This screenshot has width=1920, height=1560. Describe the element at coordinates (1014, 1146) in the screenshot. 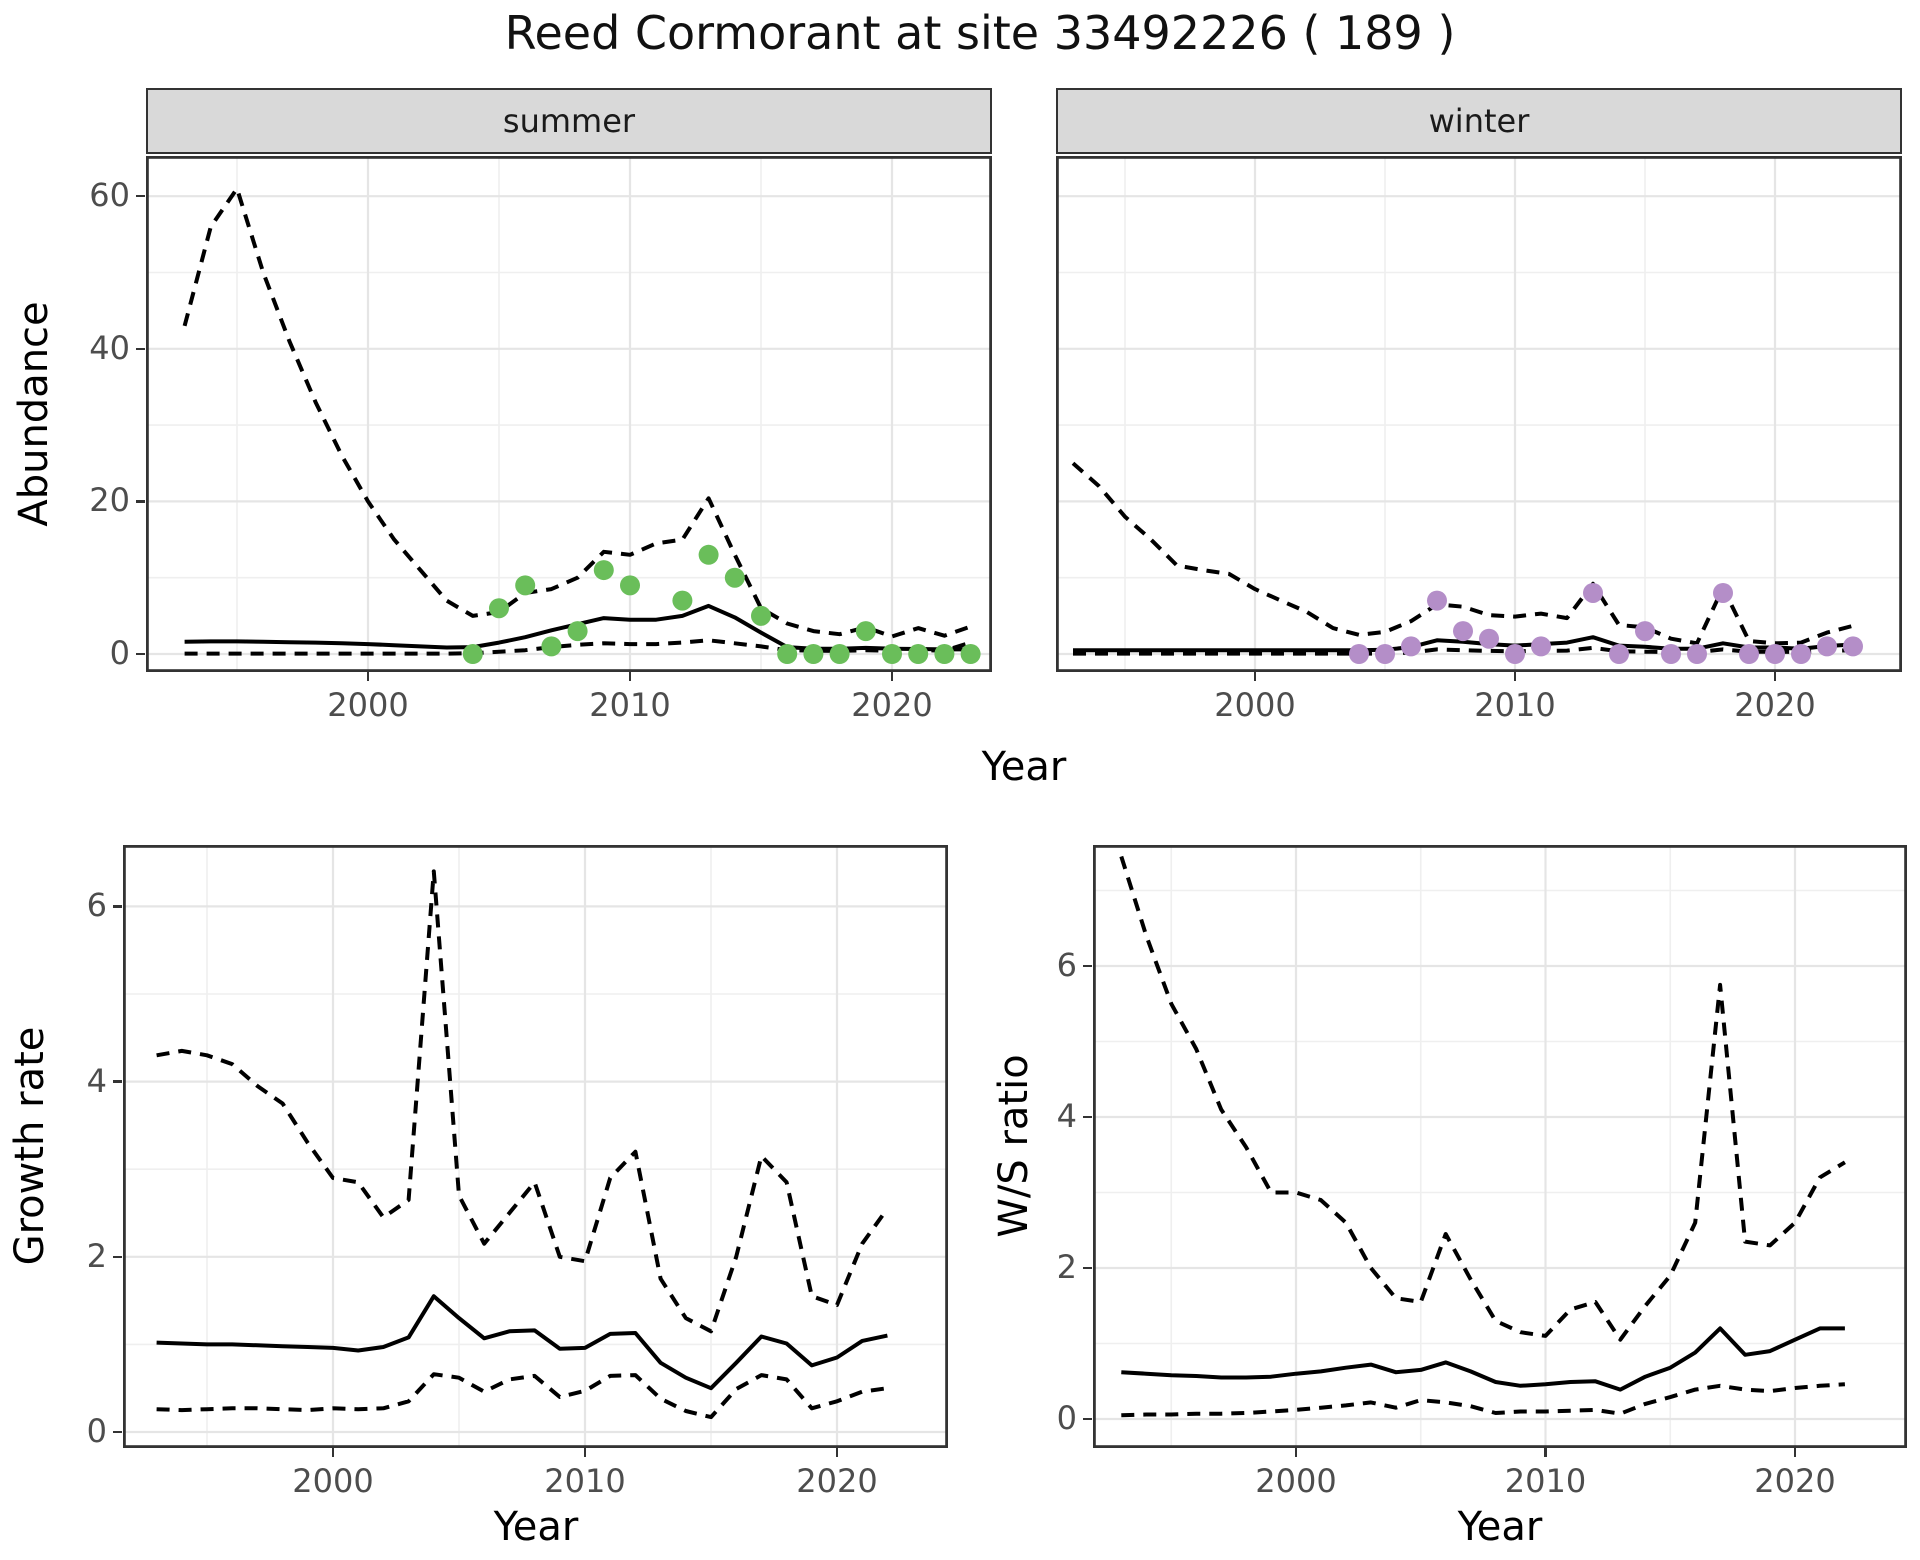

I see `y-axis-title-ws-ratio: W/S ratio` at that location.